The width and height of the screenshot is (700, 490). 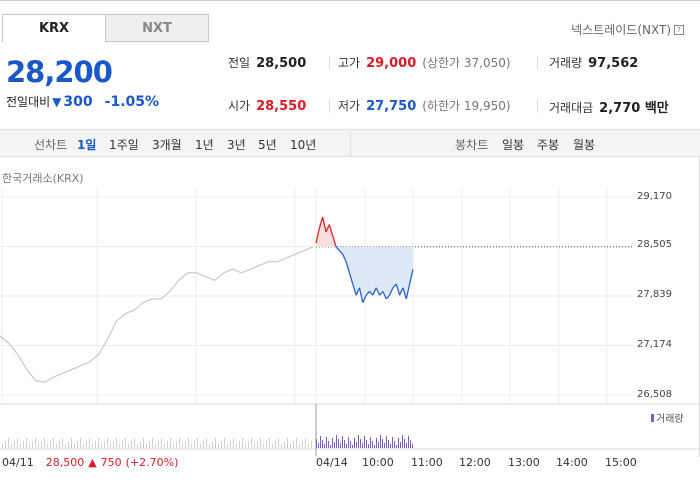 What do you see at coordinates (571, 108) in the screenshot?
I see `stat-label: 거래대금` at bounding box center [571, 108].